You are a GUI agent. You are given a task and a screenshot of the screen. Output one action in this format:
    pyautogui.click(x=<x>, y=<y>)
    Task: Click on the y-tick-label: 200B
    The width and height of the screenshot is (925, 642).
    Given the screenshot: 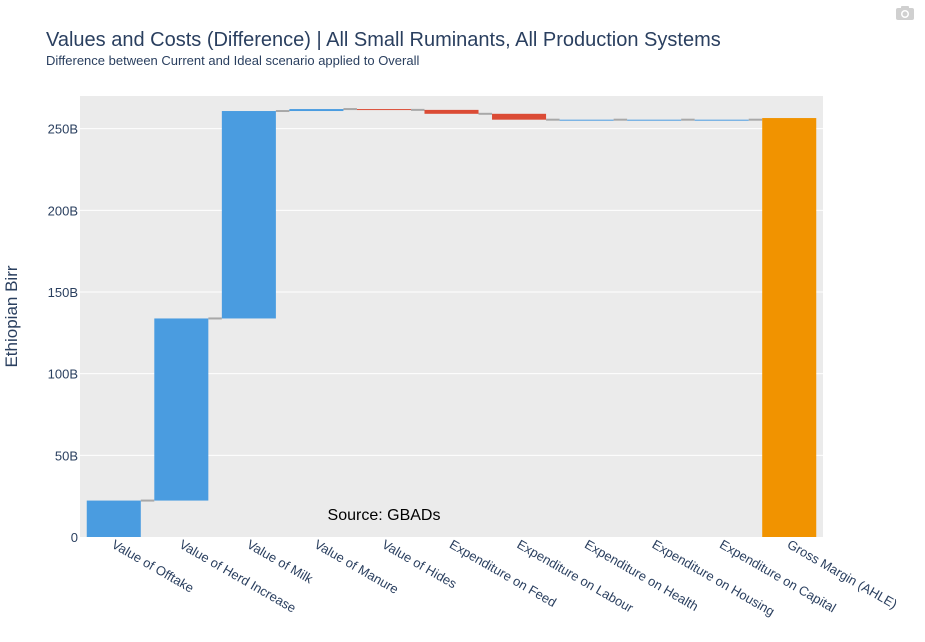 What is the action you would take?
    pyautogui.click(x=63, y=210)
    